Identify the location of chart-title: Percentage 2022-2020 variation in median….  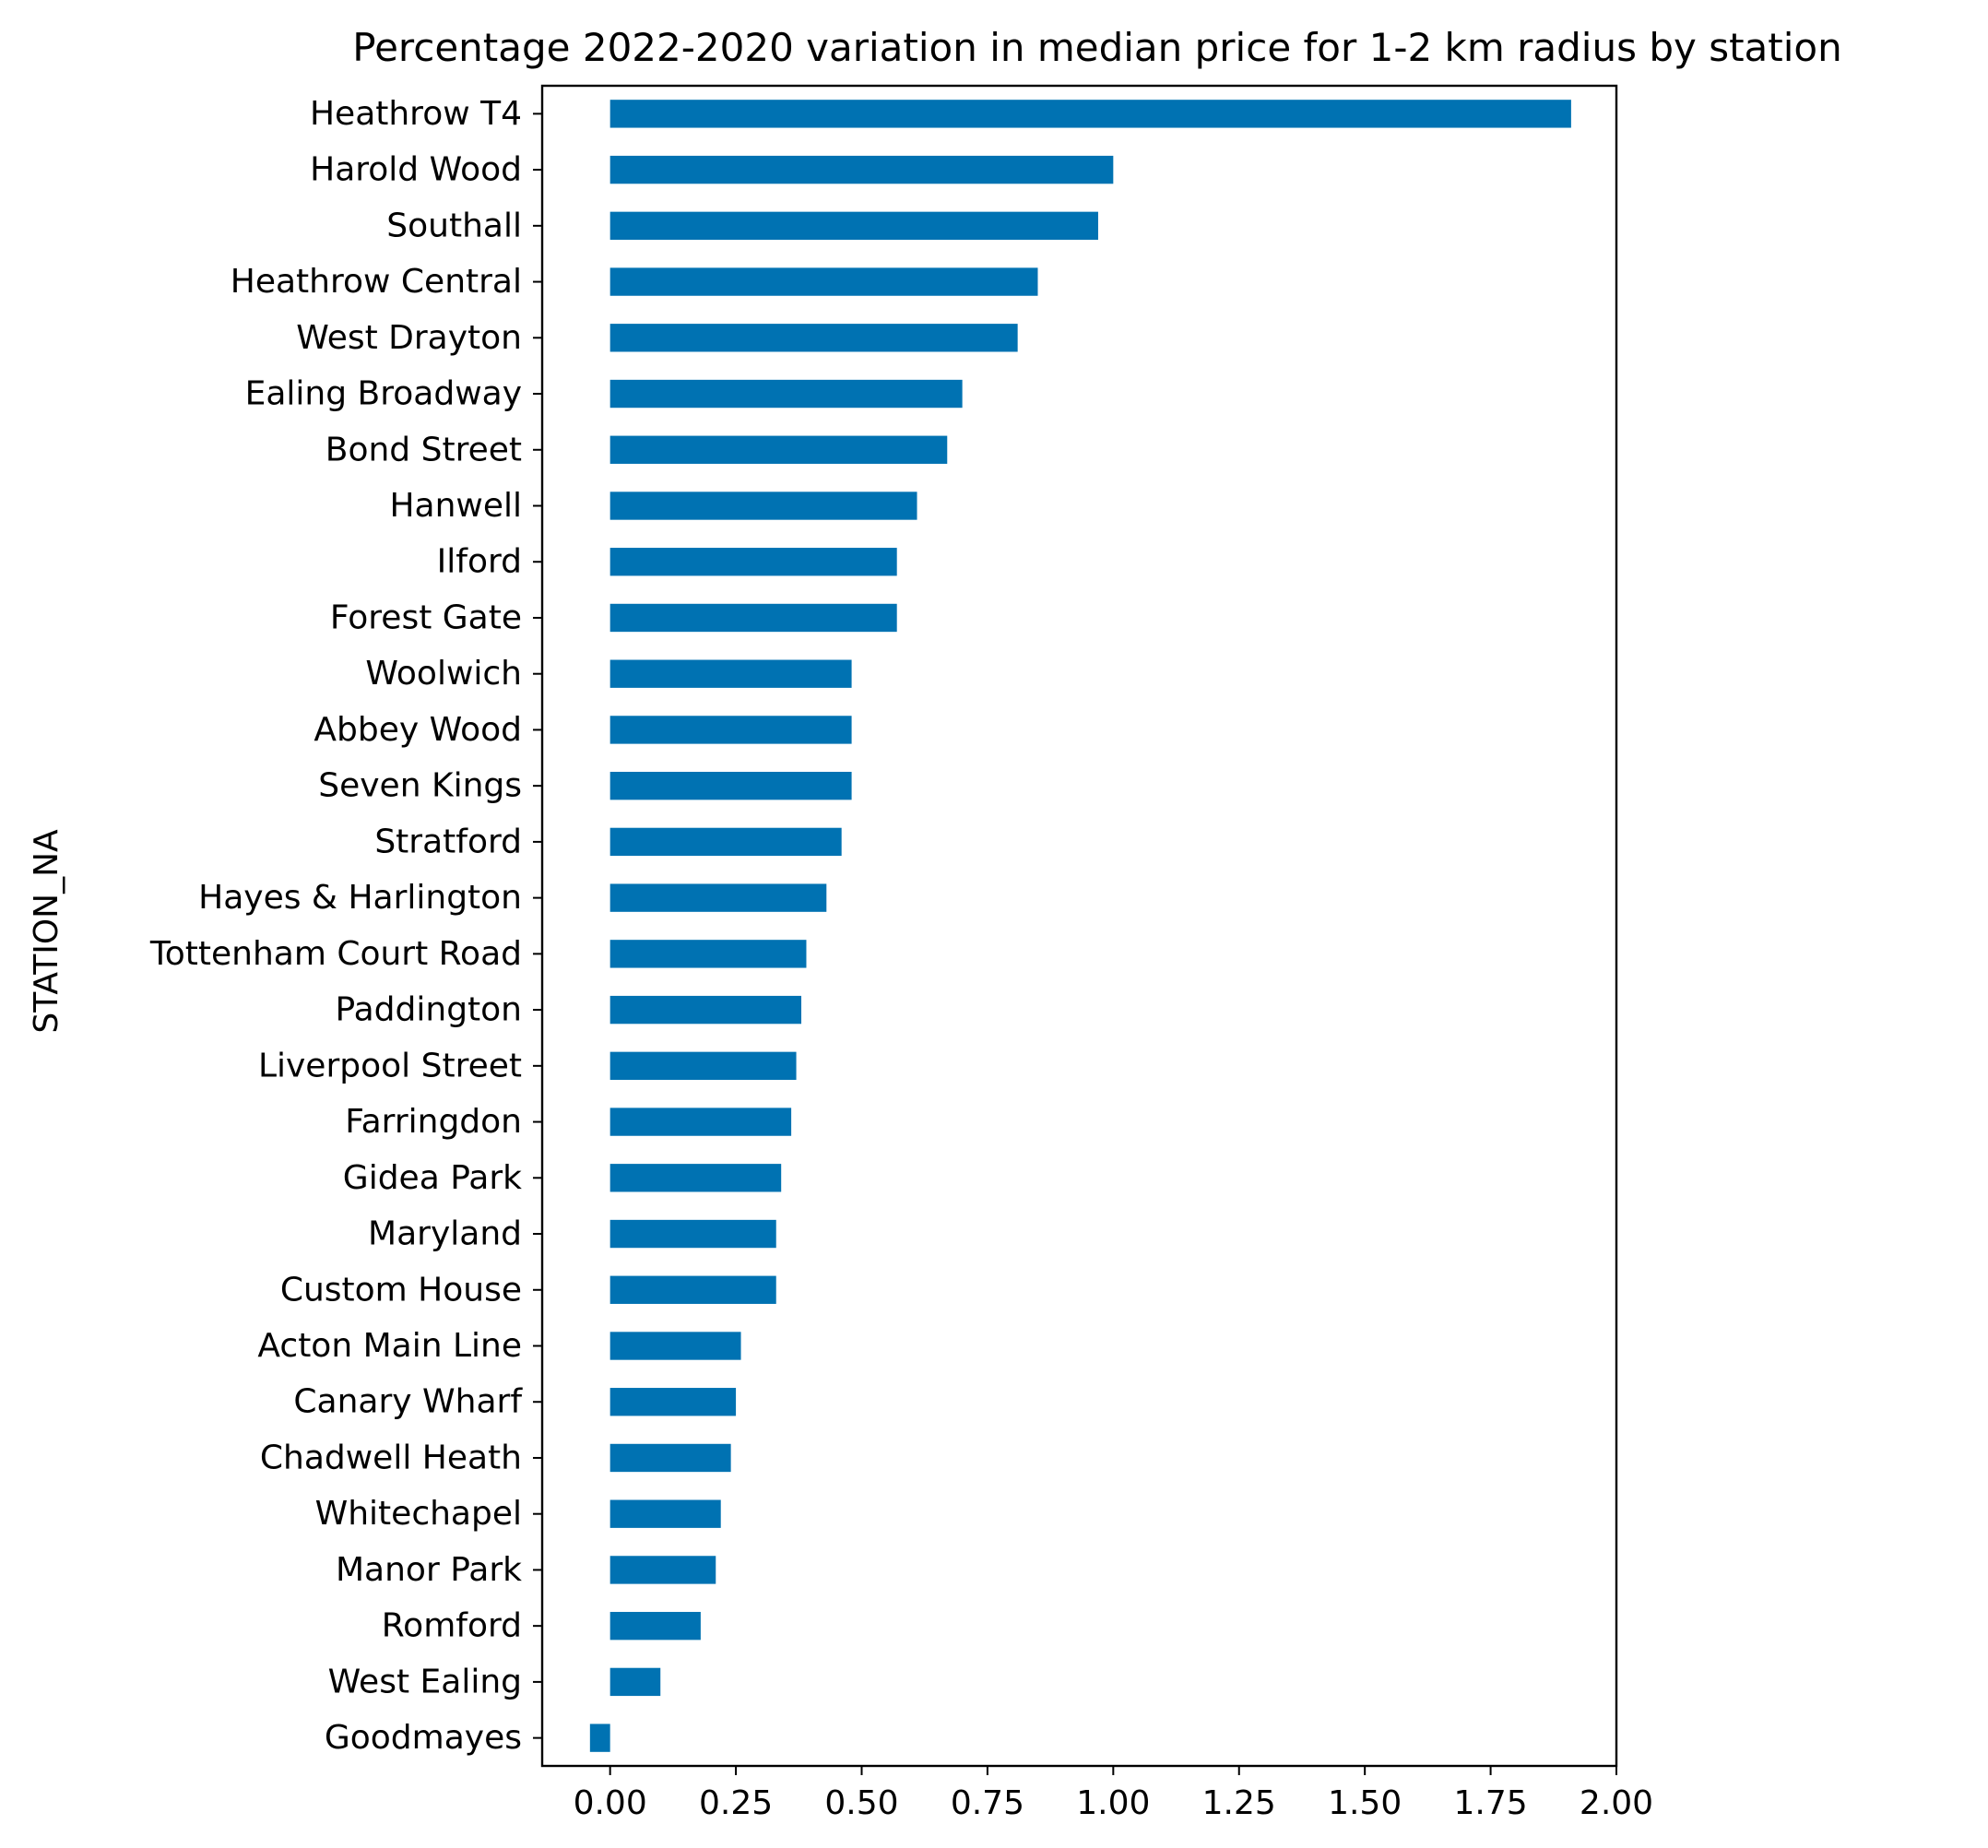
(1097, 48).